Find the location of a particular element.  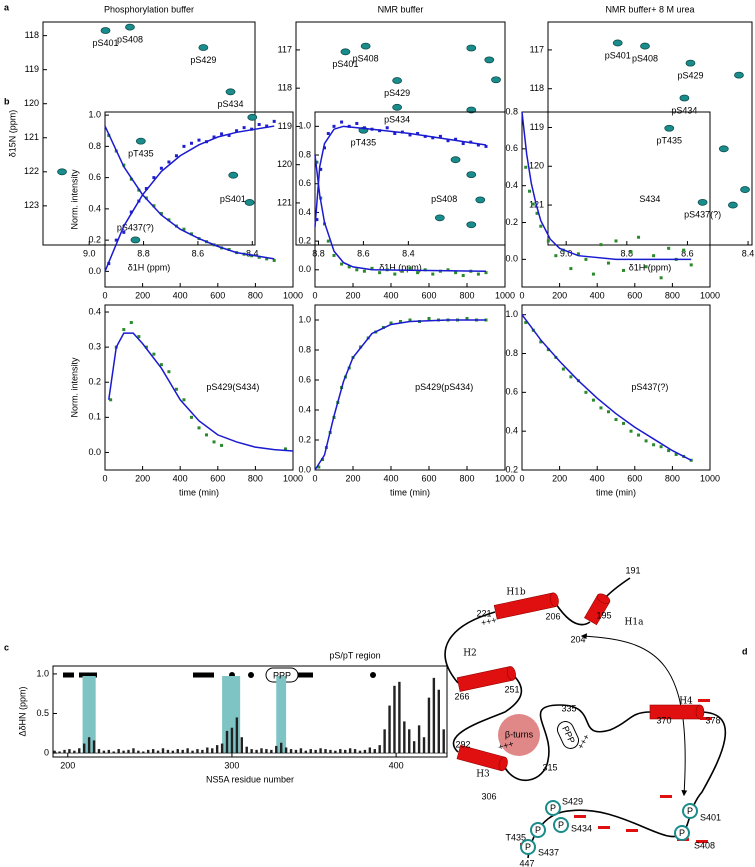

x-tick-label: 0 is located at coordinates (521, 478).